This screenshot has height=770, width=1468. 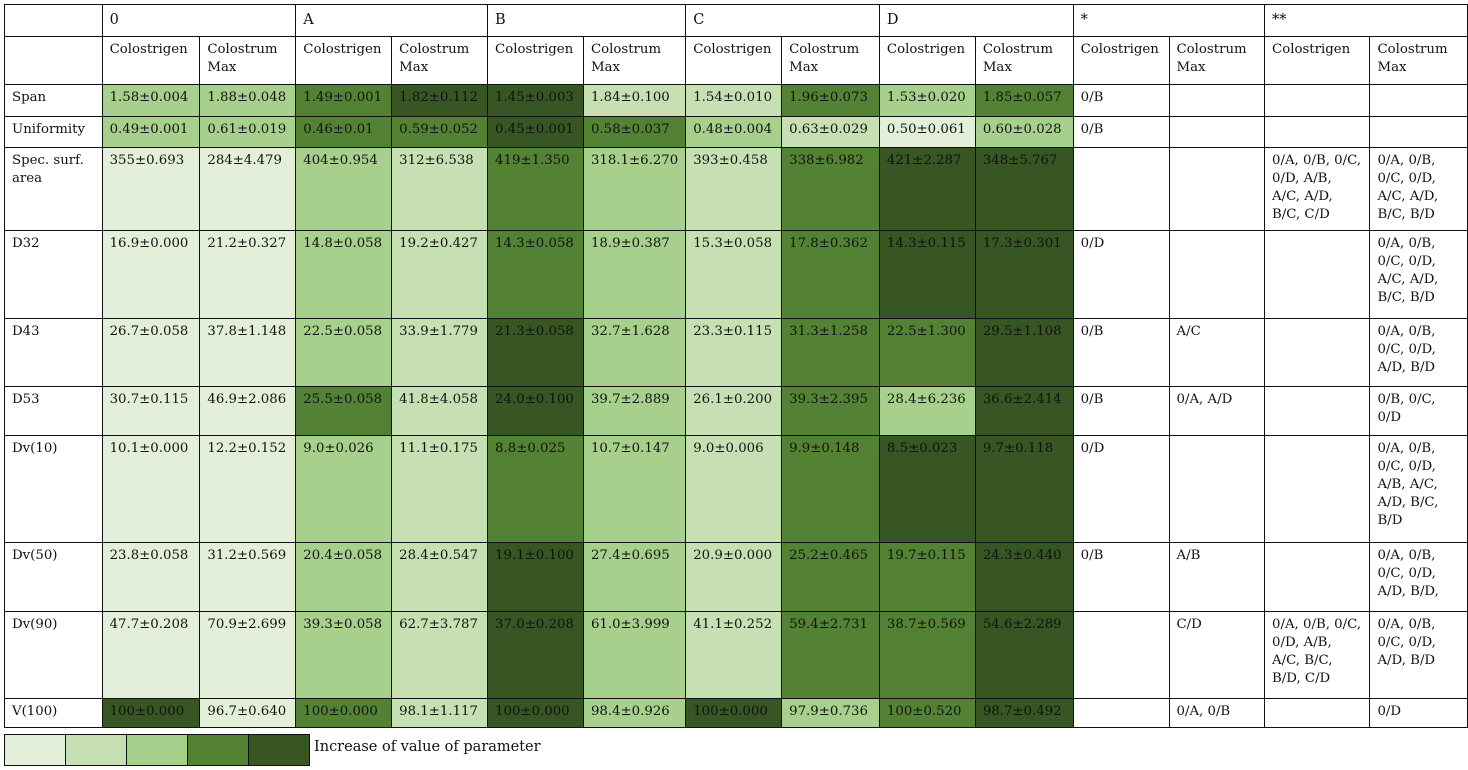 What do you see at coordinates (927, 411) in the screenshot?
I see `value-cell: 28.4±6.236` at bounding box center [927, 411].